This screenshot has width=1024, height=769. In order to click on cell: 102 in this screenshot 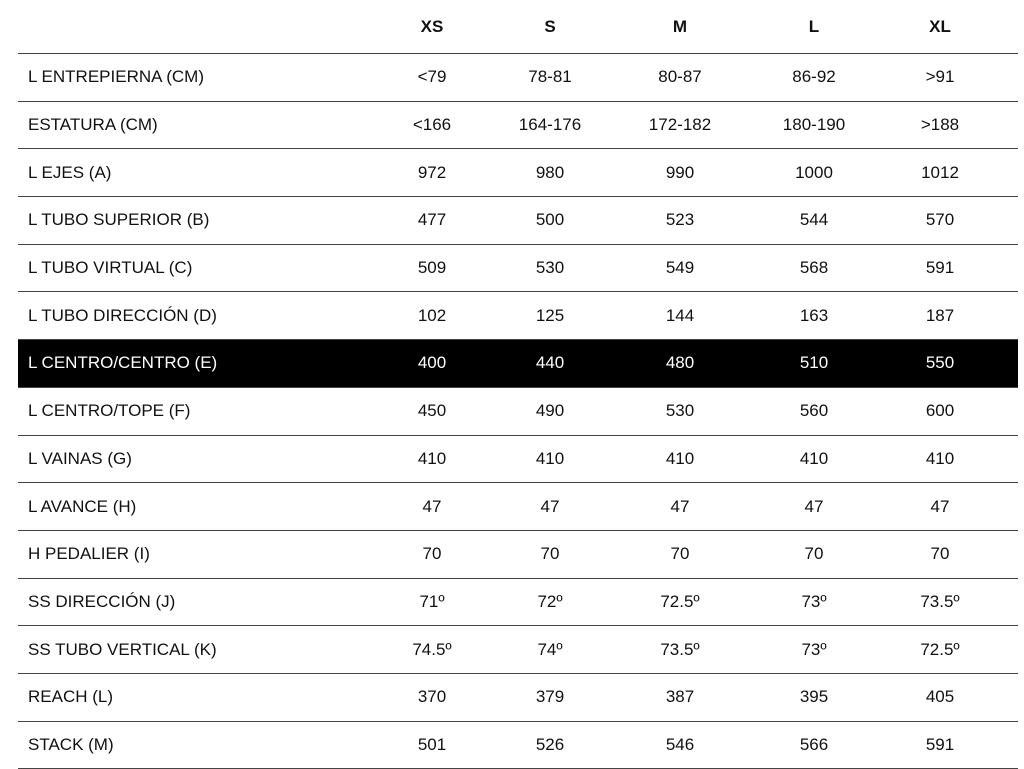, I will do `click(432, 316)`.